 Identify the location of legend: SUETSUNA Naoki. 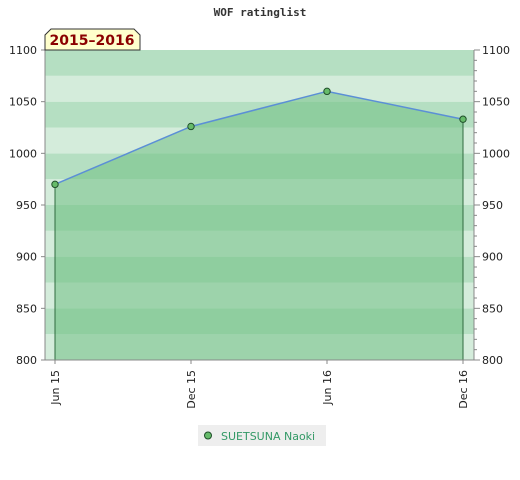
(262, 435).